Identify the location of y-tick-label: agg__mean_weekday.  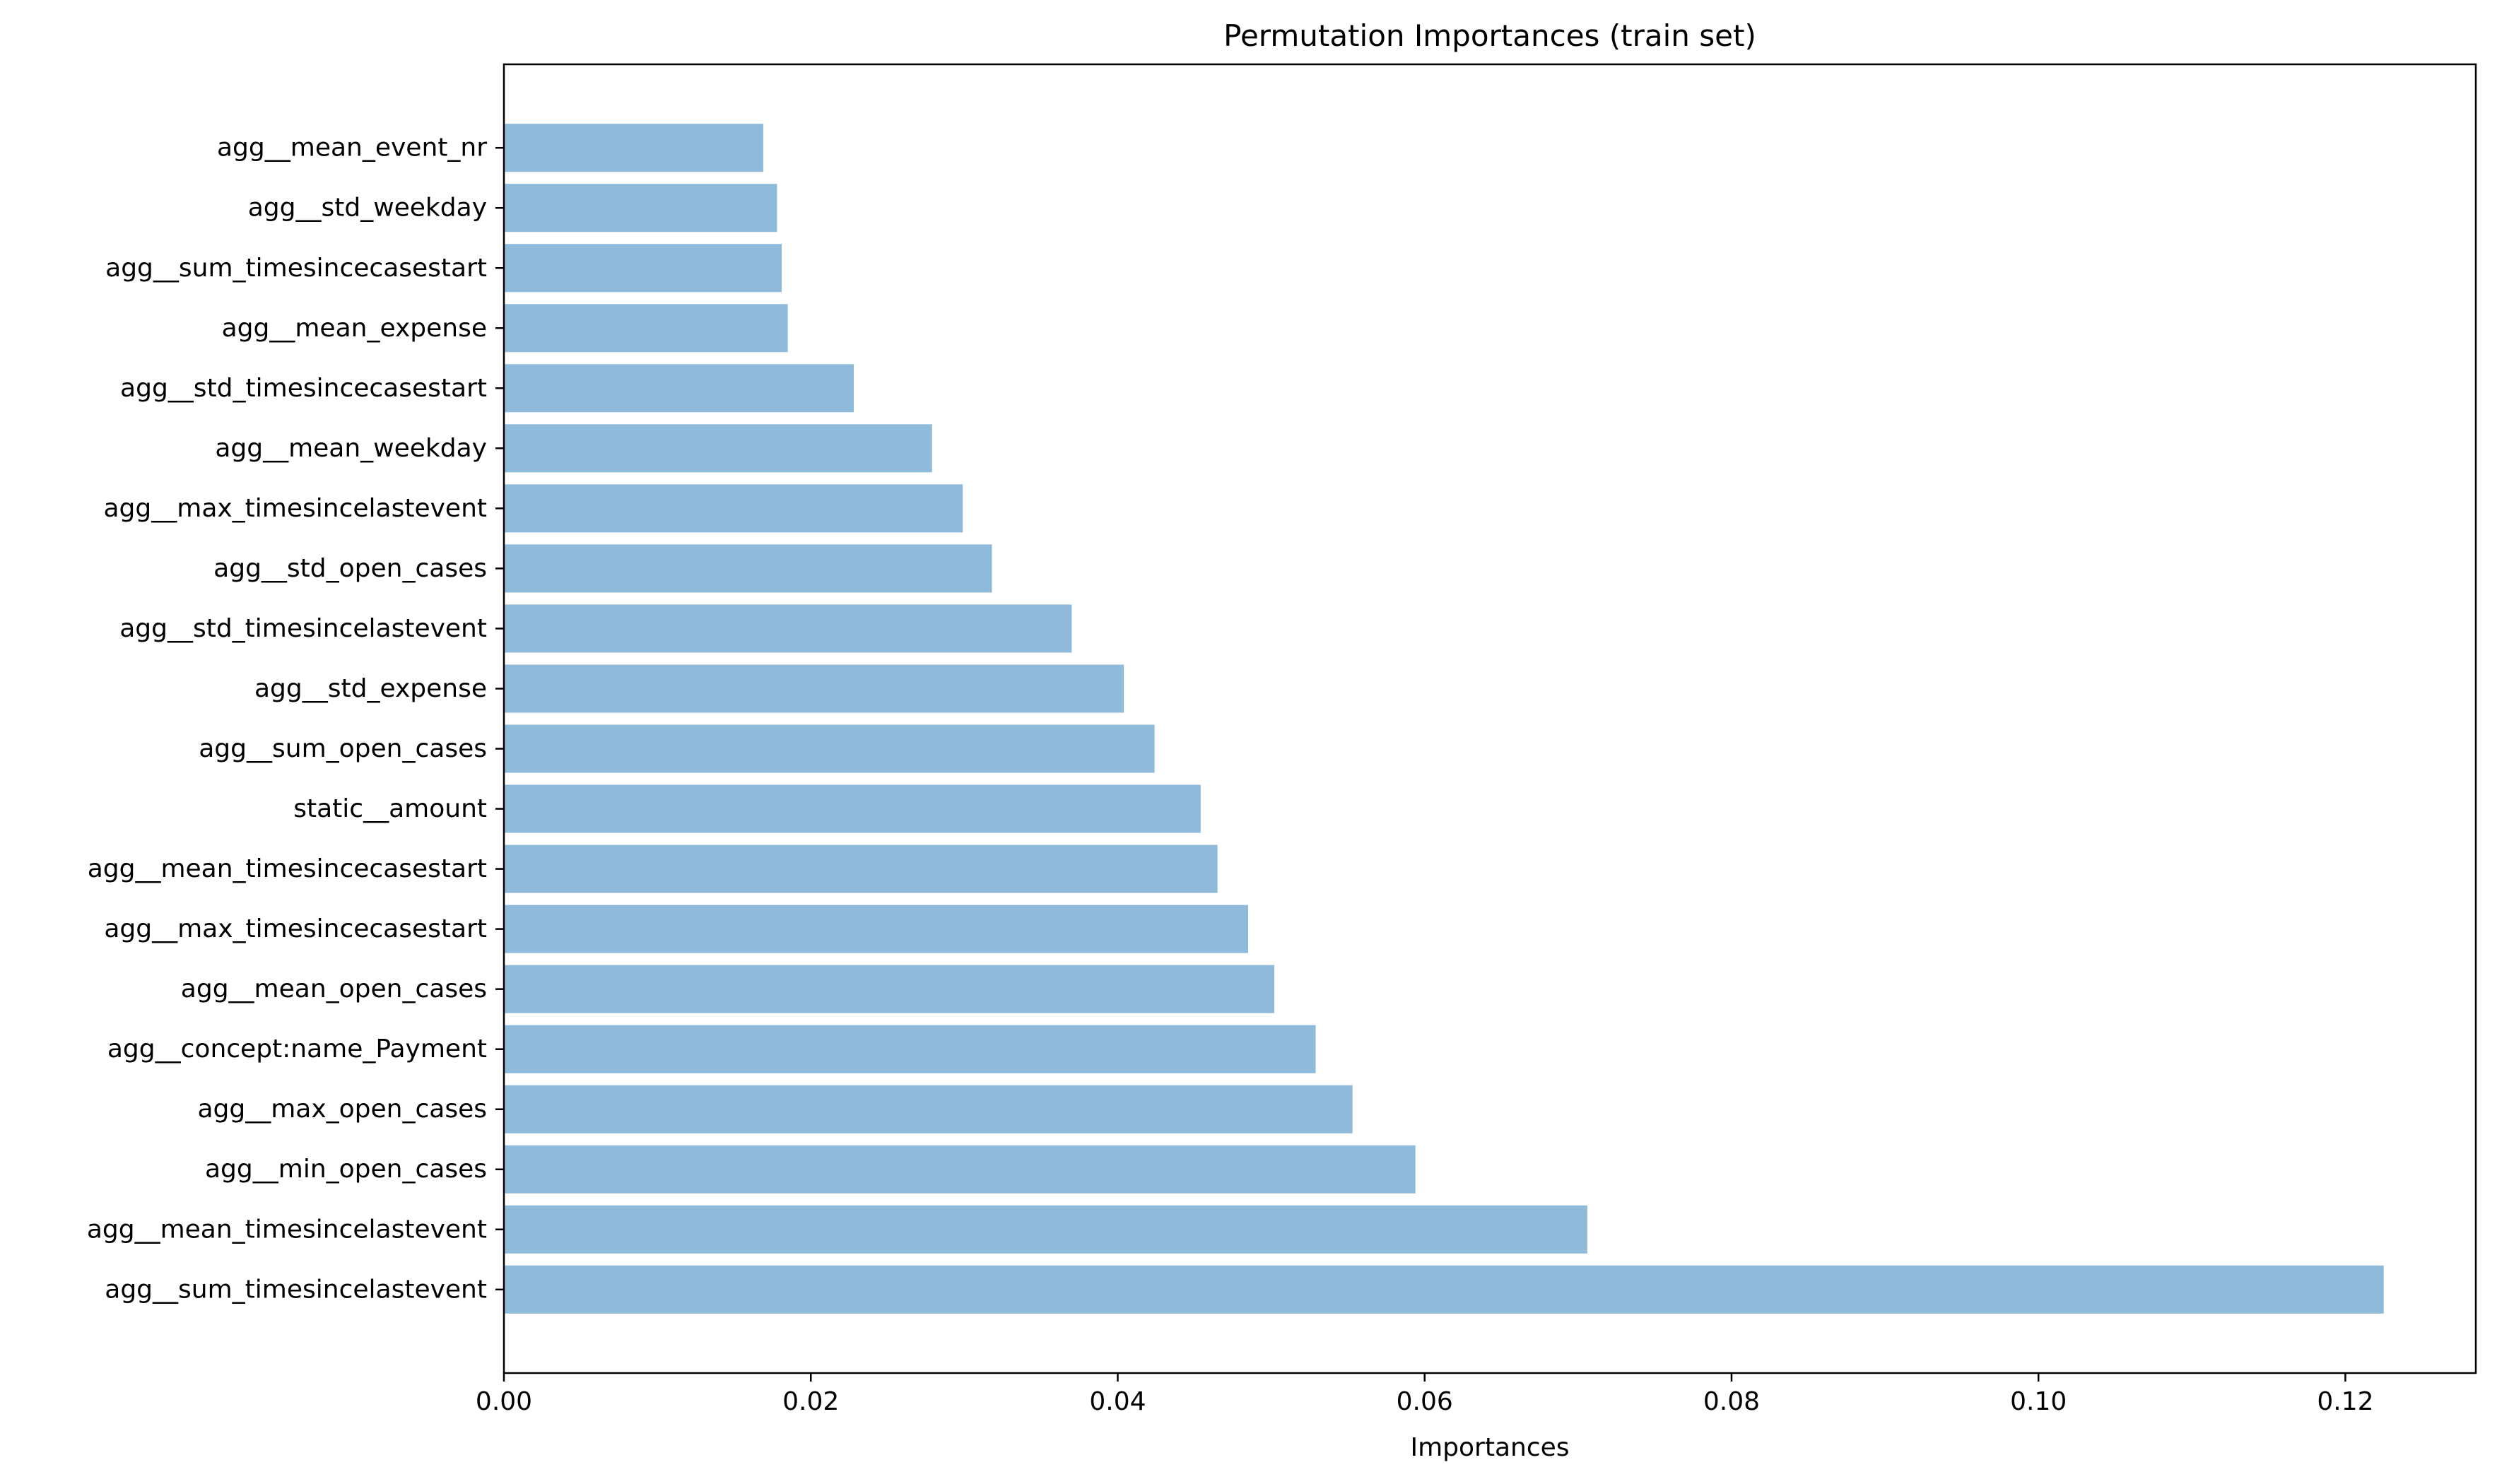
(351, 448).